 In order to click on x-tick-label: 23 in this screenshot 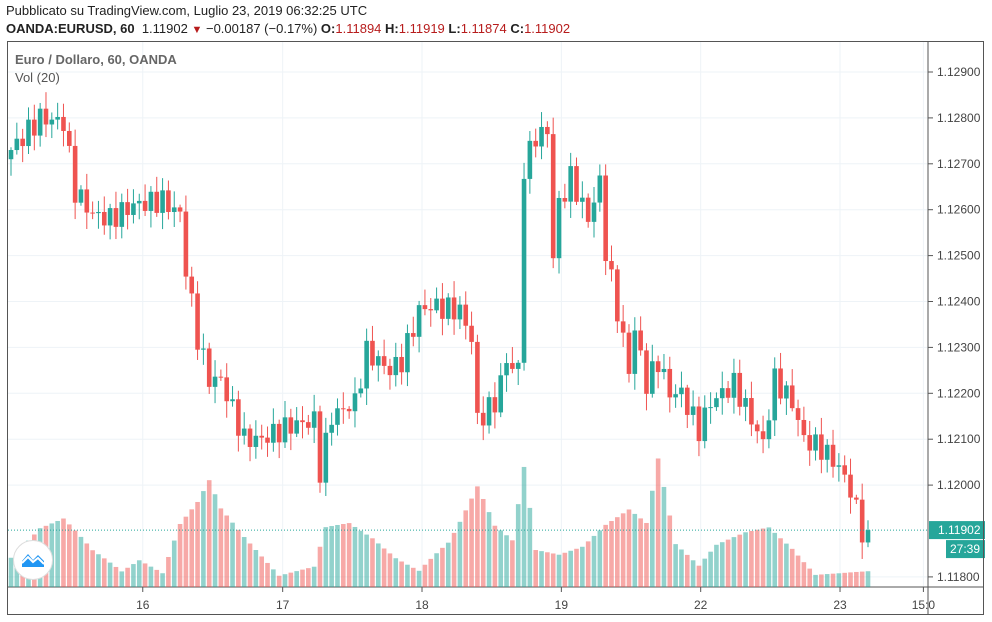, I will do `click(840, 605)`.